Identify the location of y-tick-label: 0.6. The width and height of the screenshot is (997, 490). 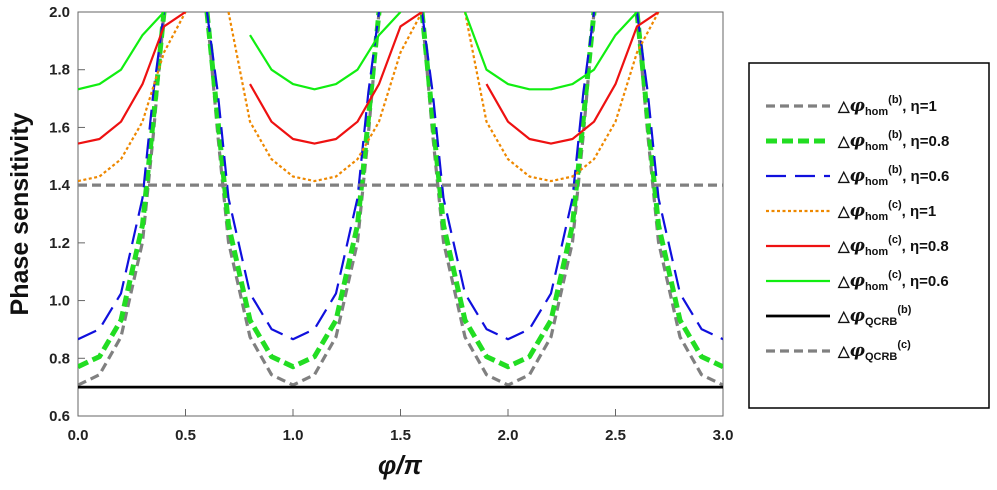
(59, 416).